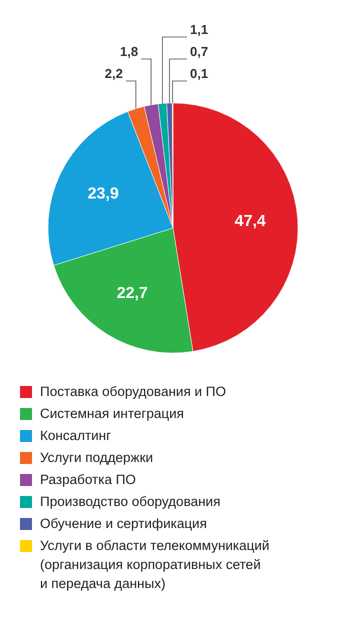 This screenshot has width=346, height=640. What do you see at coordinates (103, 194) in the screenshot?
I see `data-label: 23,9` at bounding box center [103, 194].